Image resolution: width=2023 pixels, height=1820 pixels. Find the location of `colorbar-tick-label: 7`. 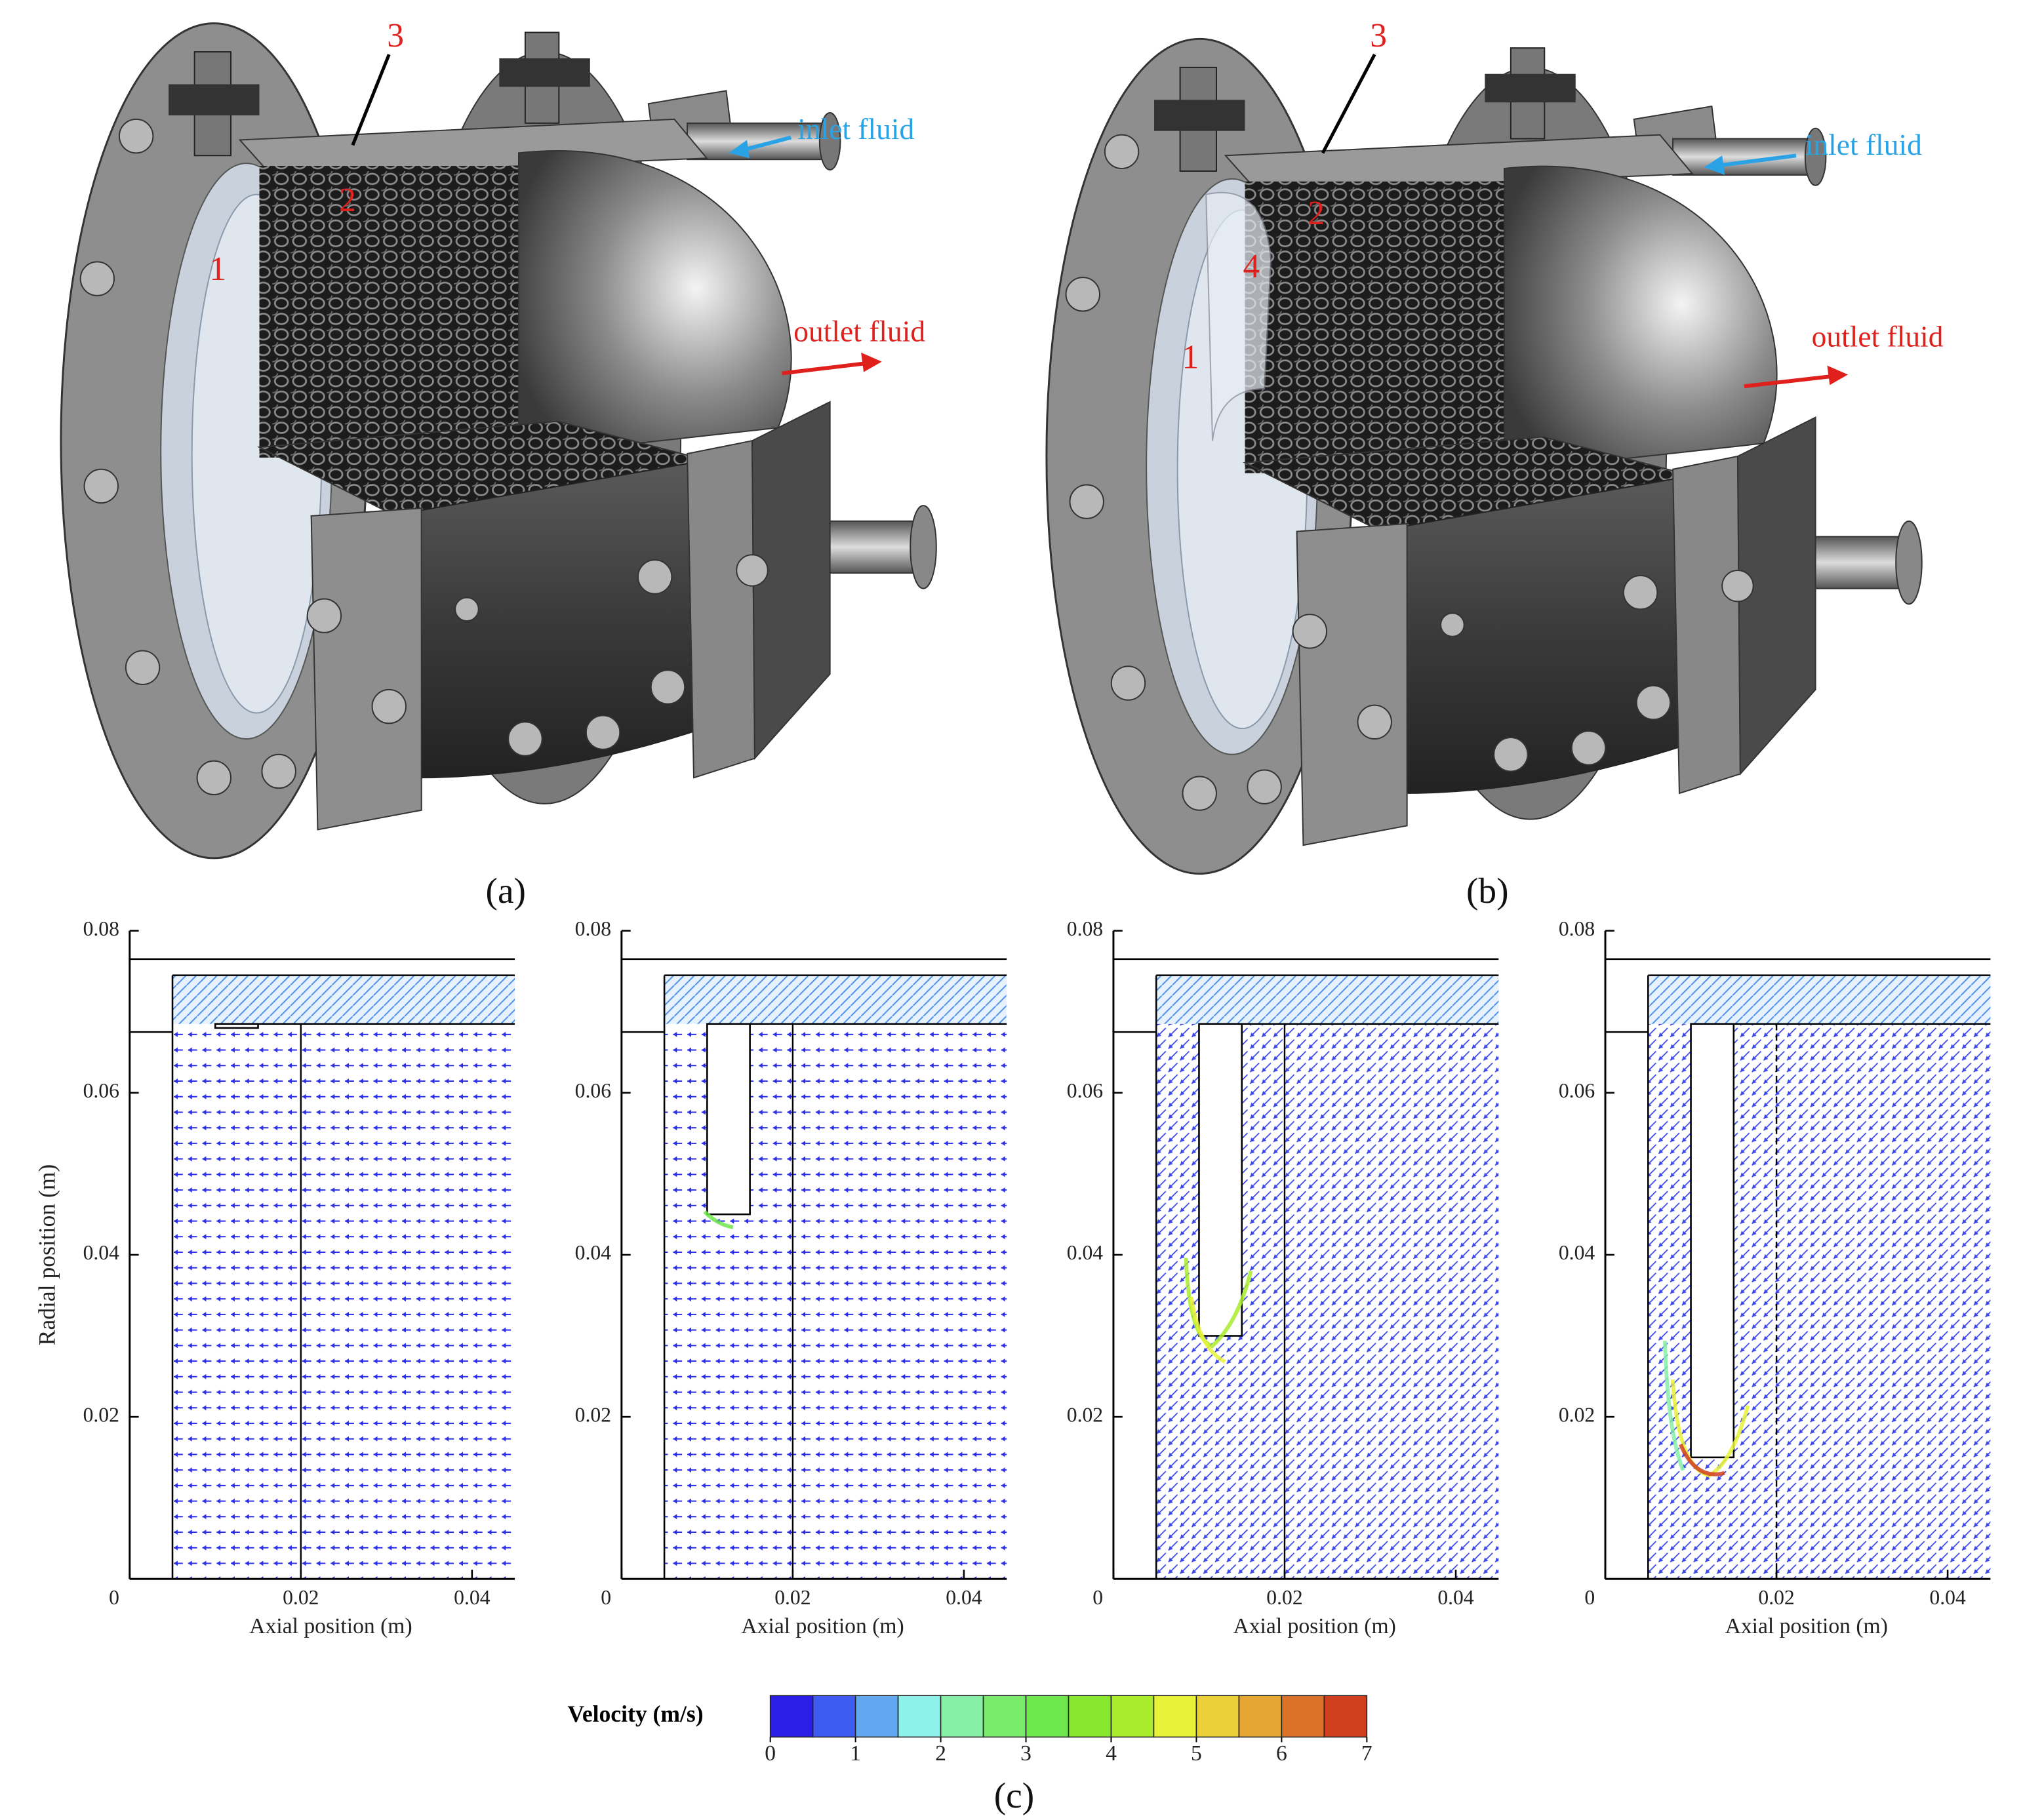

colorbar-tick-label: 7 is located at coordinates (1366, 1753).